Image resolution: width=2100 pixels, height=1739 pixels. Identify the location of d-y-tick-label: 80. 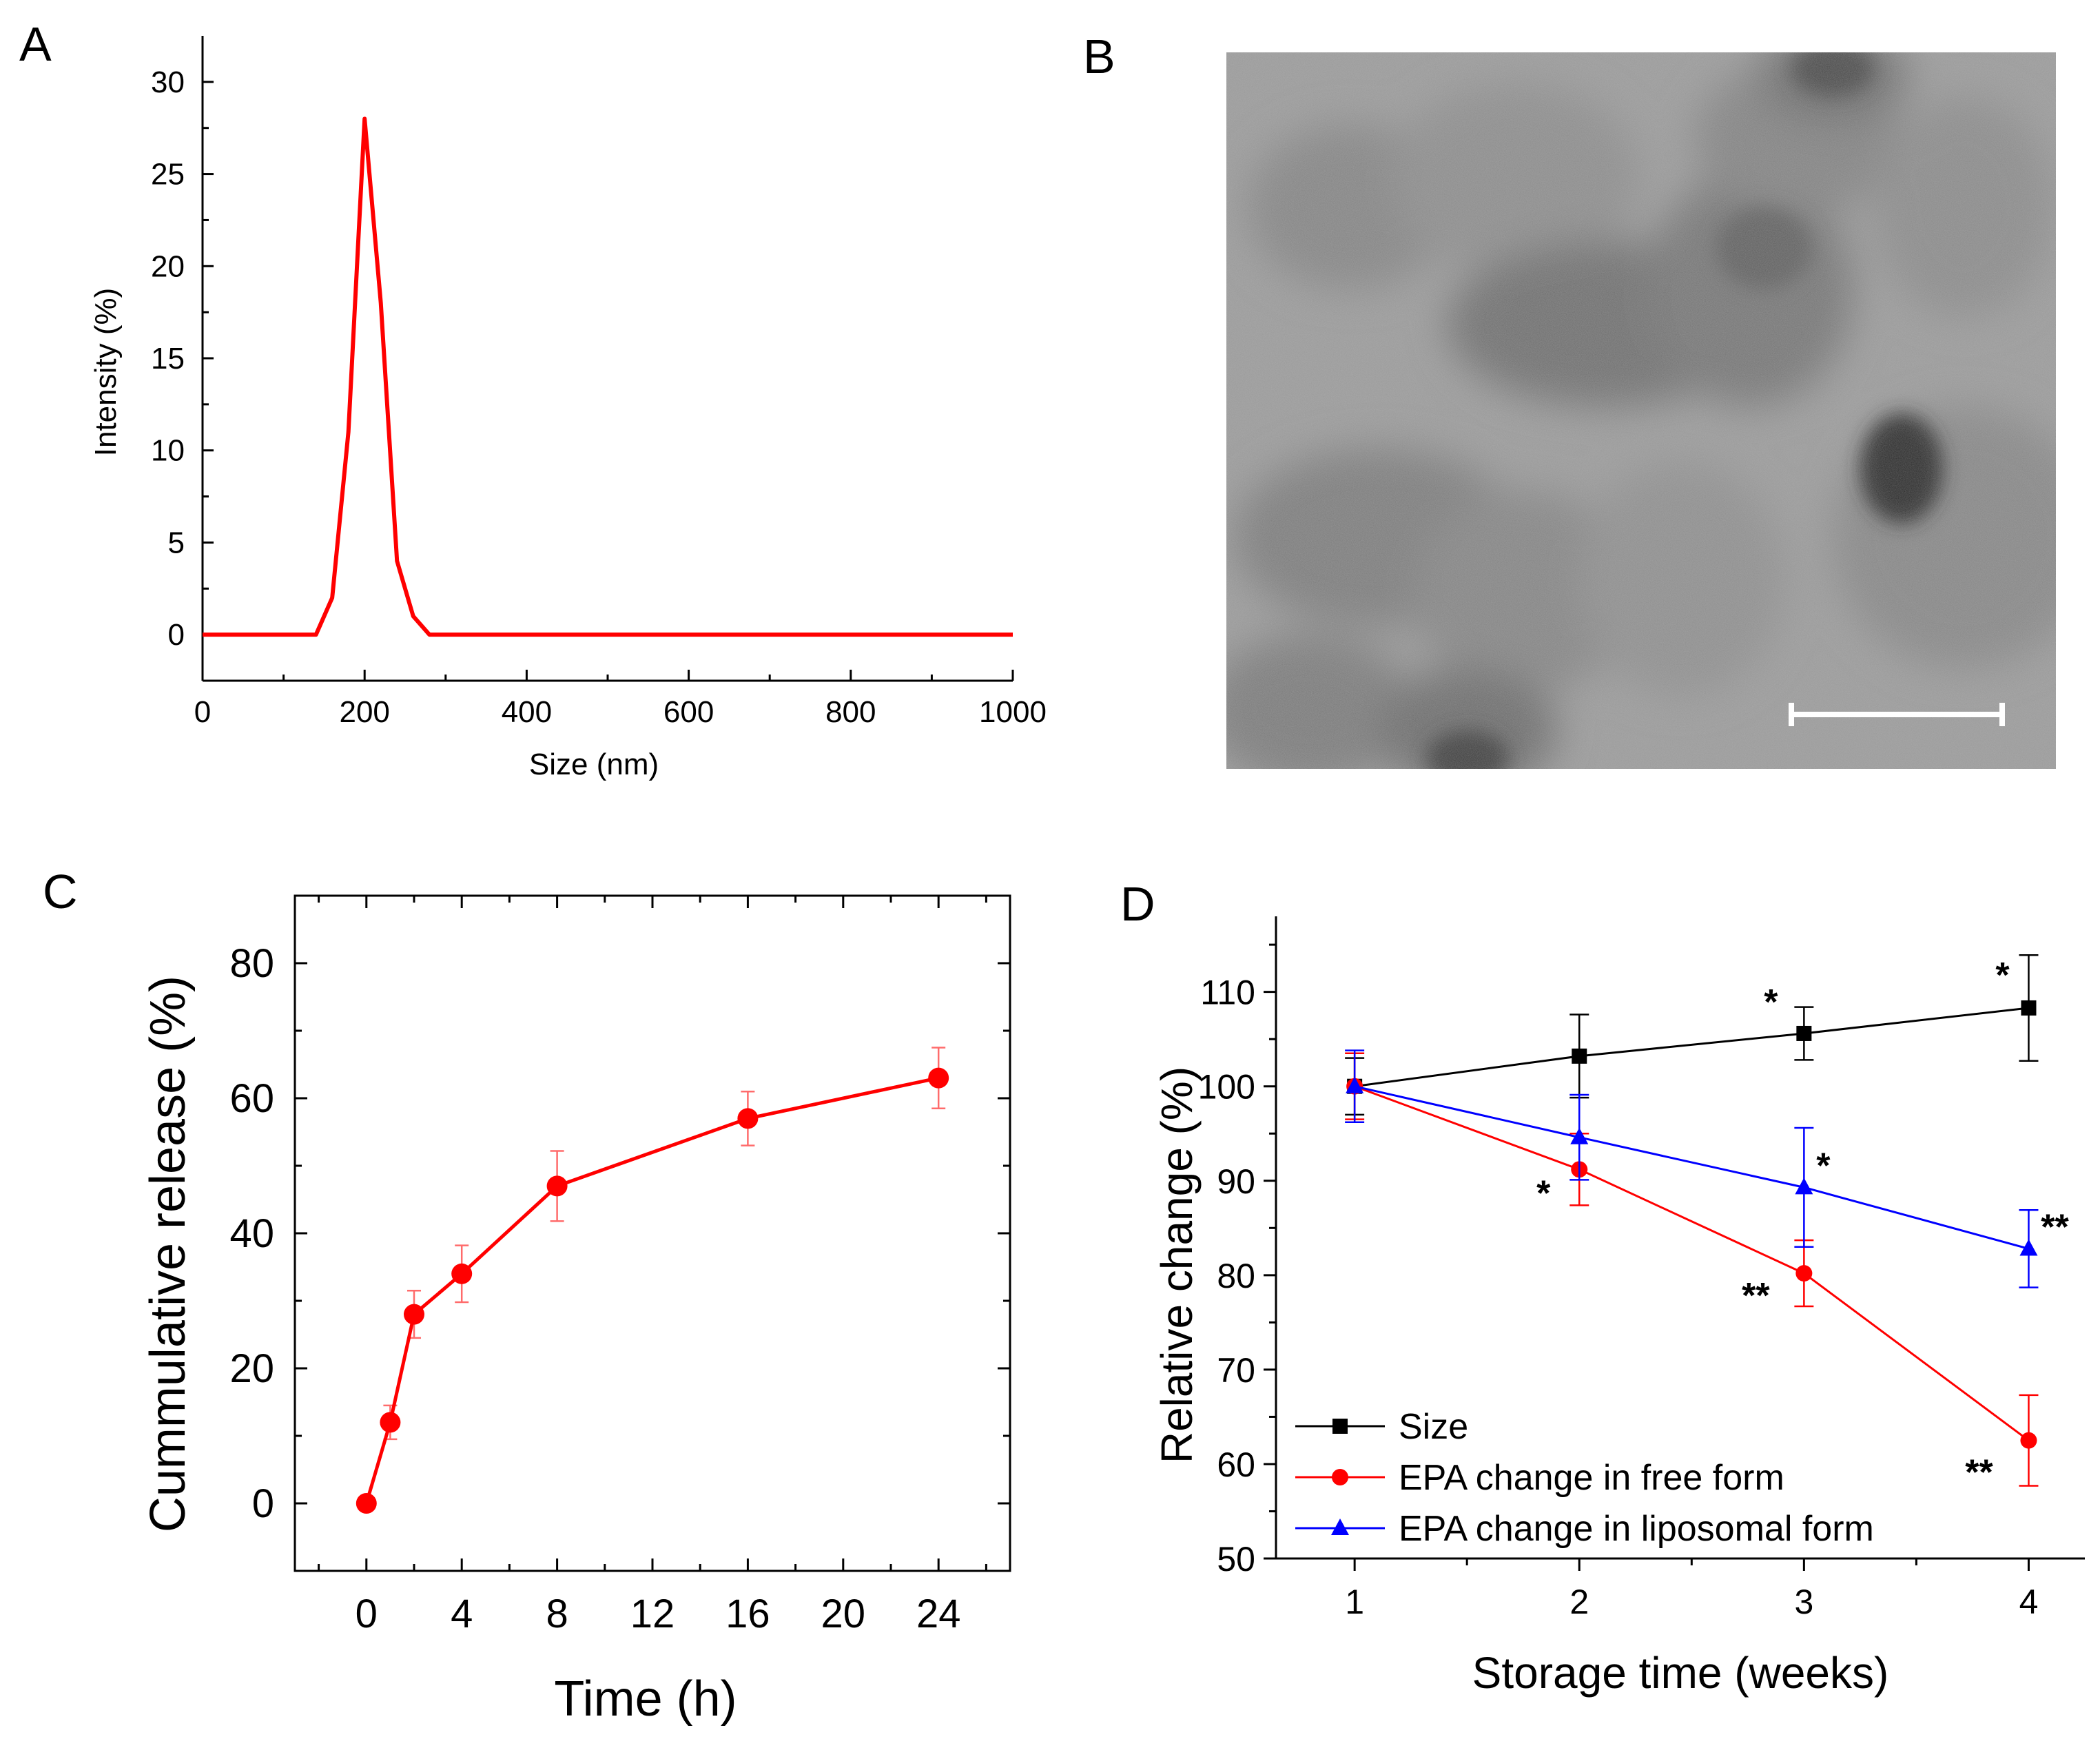
(1236, 1276).